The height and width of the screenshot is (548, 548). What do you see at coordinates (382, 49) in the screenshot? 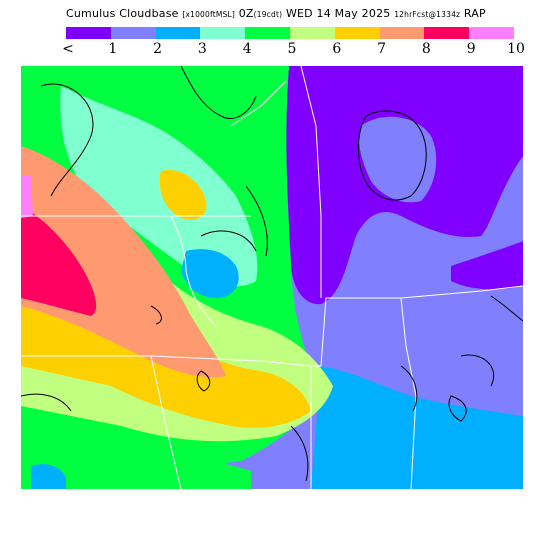
I see `legend-tick-label: 7` at bounding box center [382, 49].